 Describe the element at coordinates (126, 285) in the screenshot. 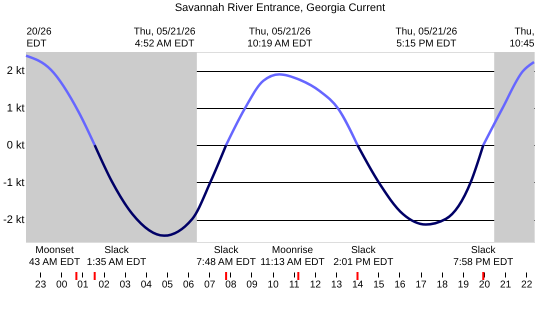

I see `x-tick-label: 03` at that location.